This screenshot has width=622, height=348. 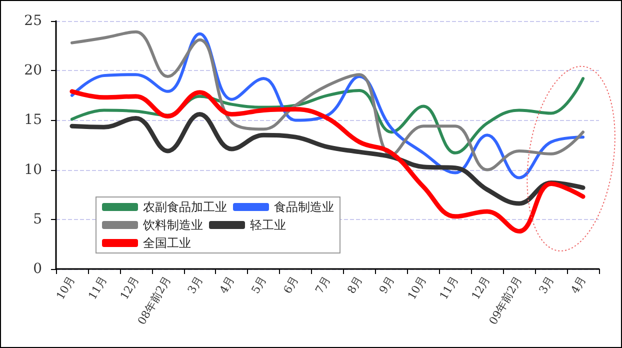 I want to click on y-tick-label: 15, so click(x=33, y=120).